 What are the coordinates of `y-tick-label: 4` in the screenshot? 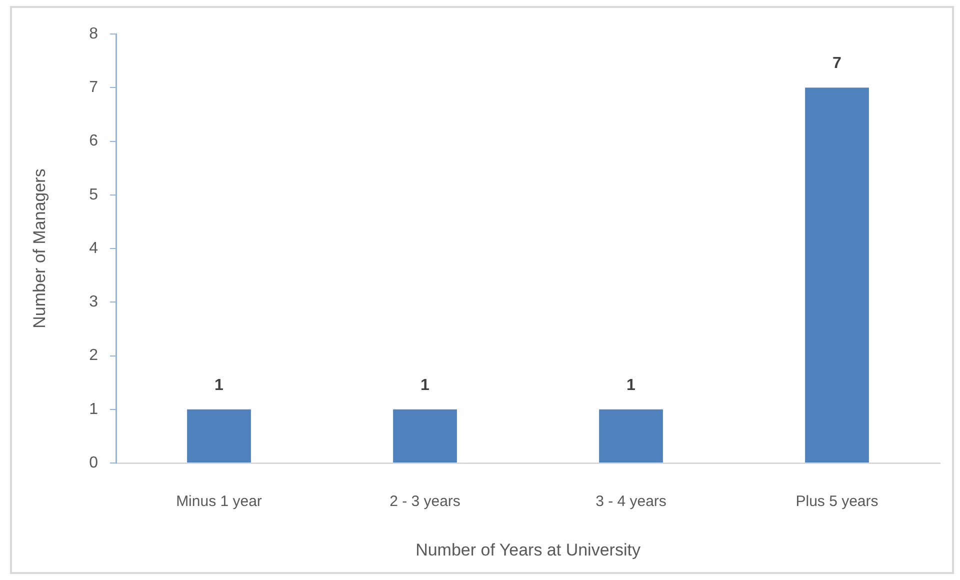 It's located at (93, 248).